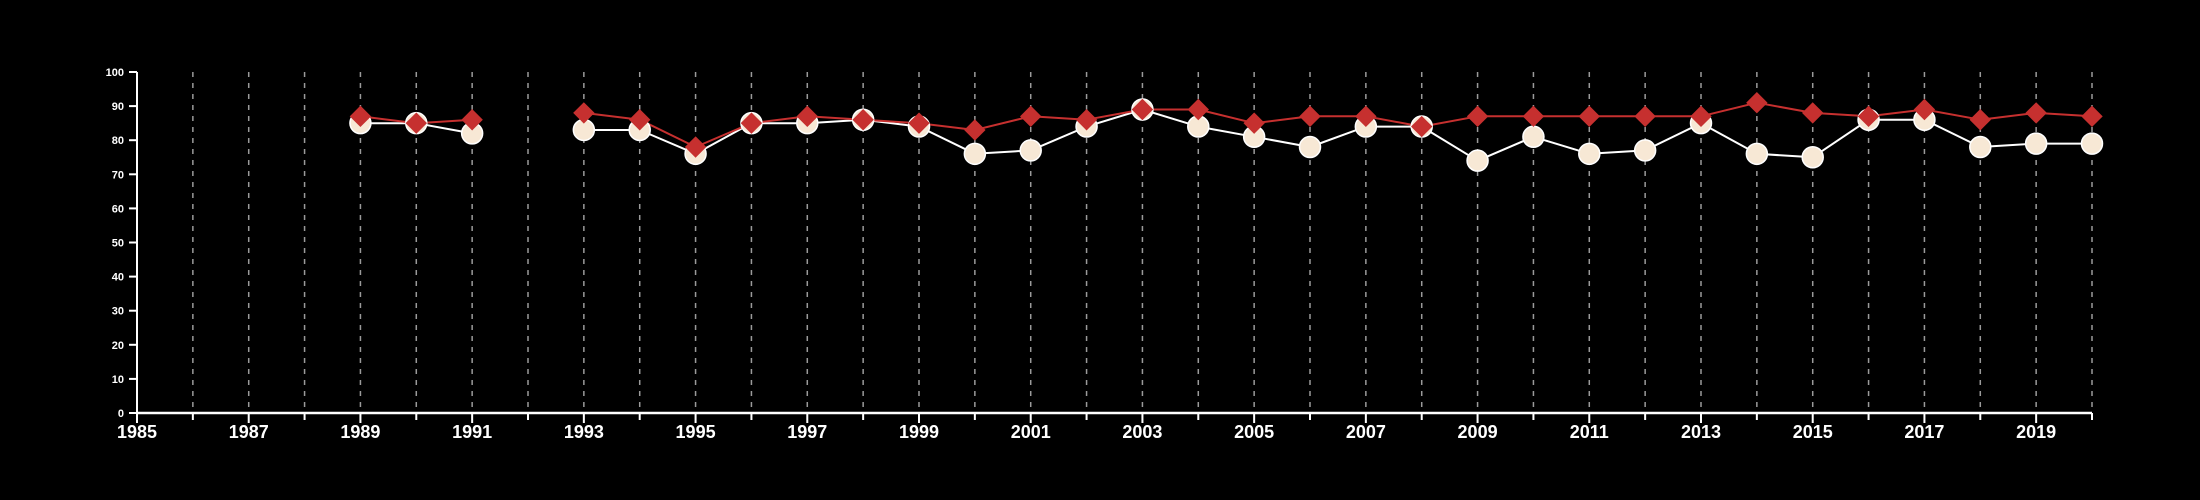 Image resolution: width=2200 pixels, height=500 pixels. I want to click on x-tick-label-2009: 2009, so click(1478, 432).